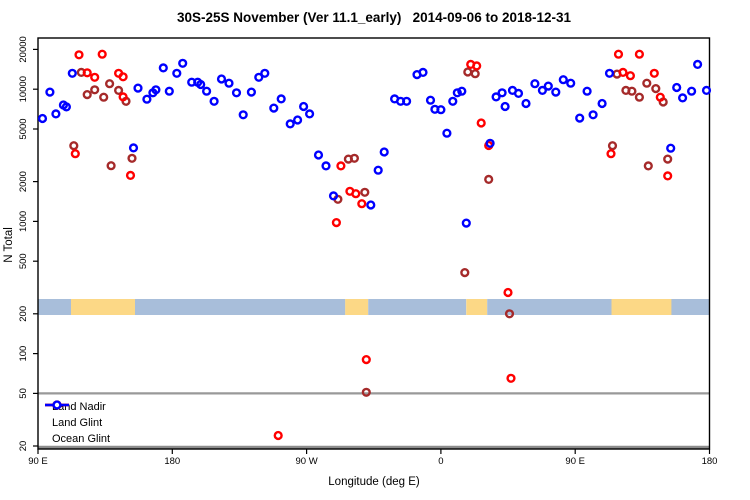 The width and height of the screenshot is (750, 500). Describe the element at coordinates (23, 128) in the screenshot. I see `y-tick-label: 5000` at that location.